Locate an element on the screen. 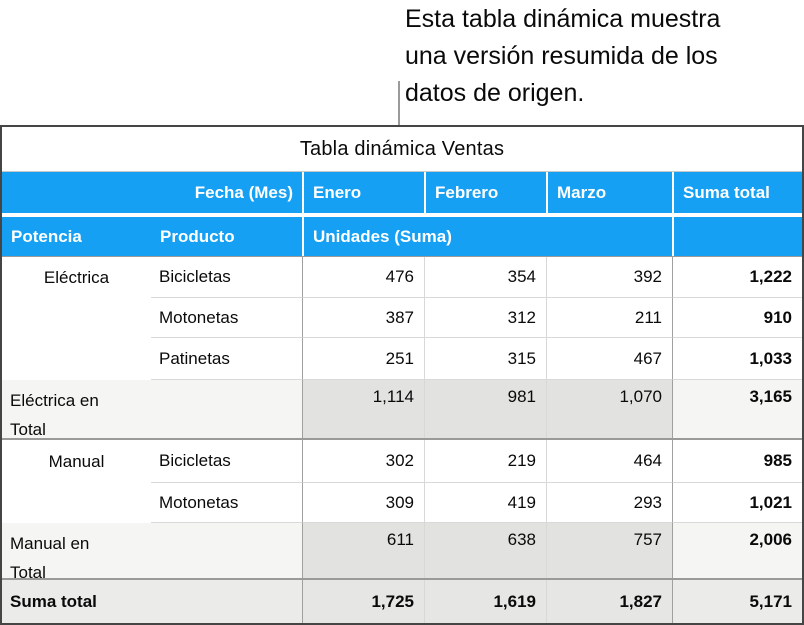 This screenshot has width=804, height=625. cell-header-marzo: Marzo is located at coordinates (609, 192).